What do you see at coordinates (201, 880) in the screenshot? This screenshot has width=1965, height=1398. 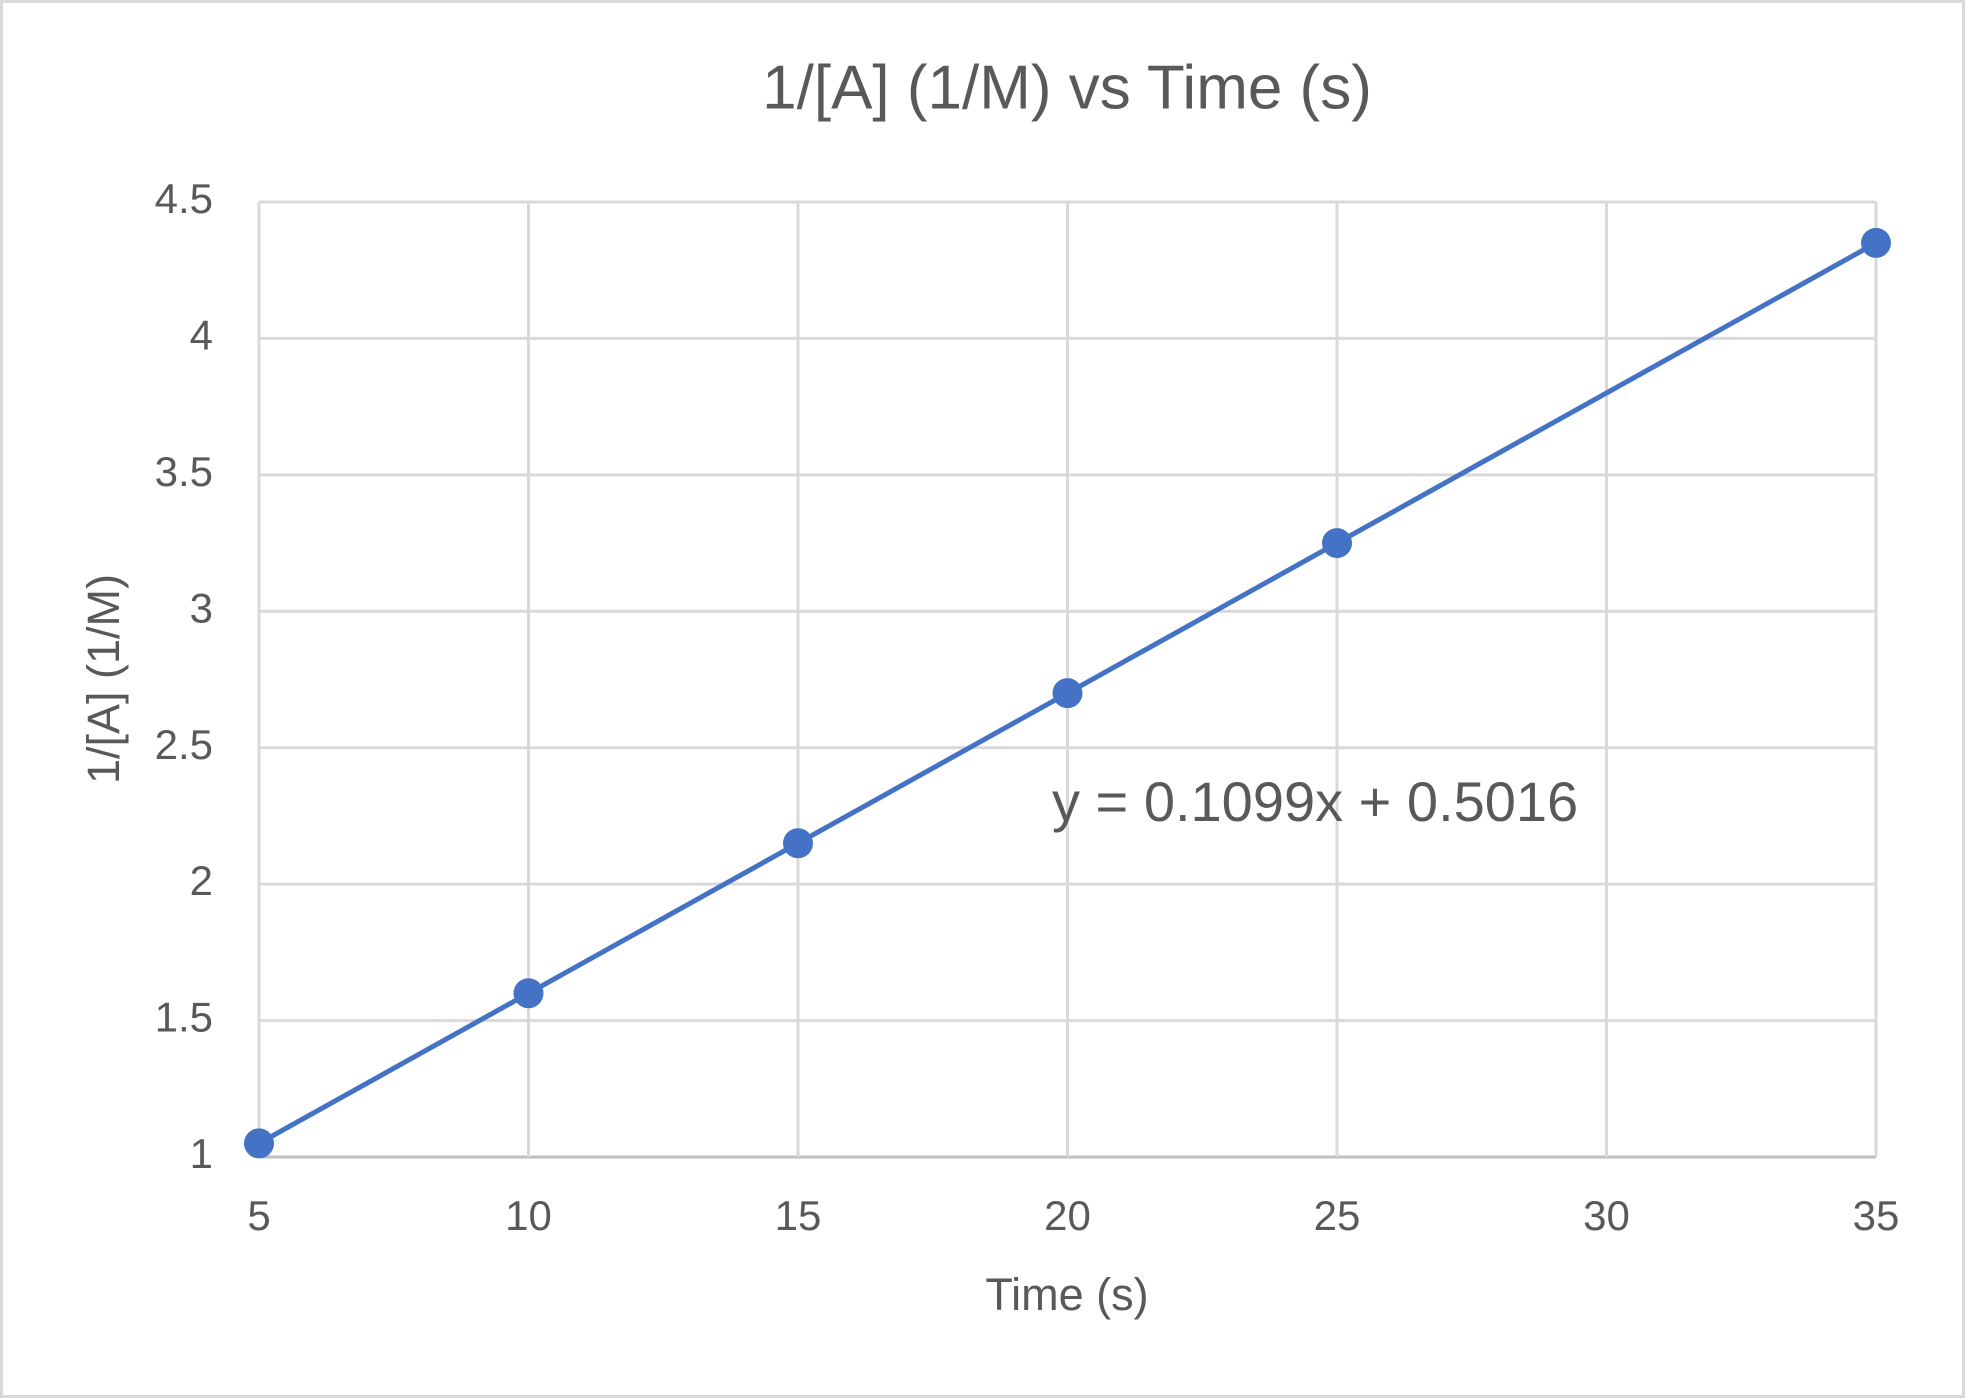 I see `y-tick-label: 2` at bounding box center [201, 880].